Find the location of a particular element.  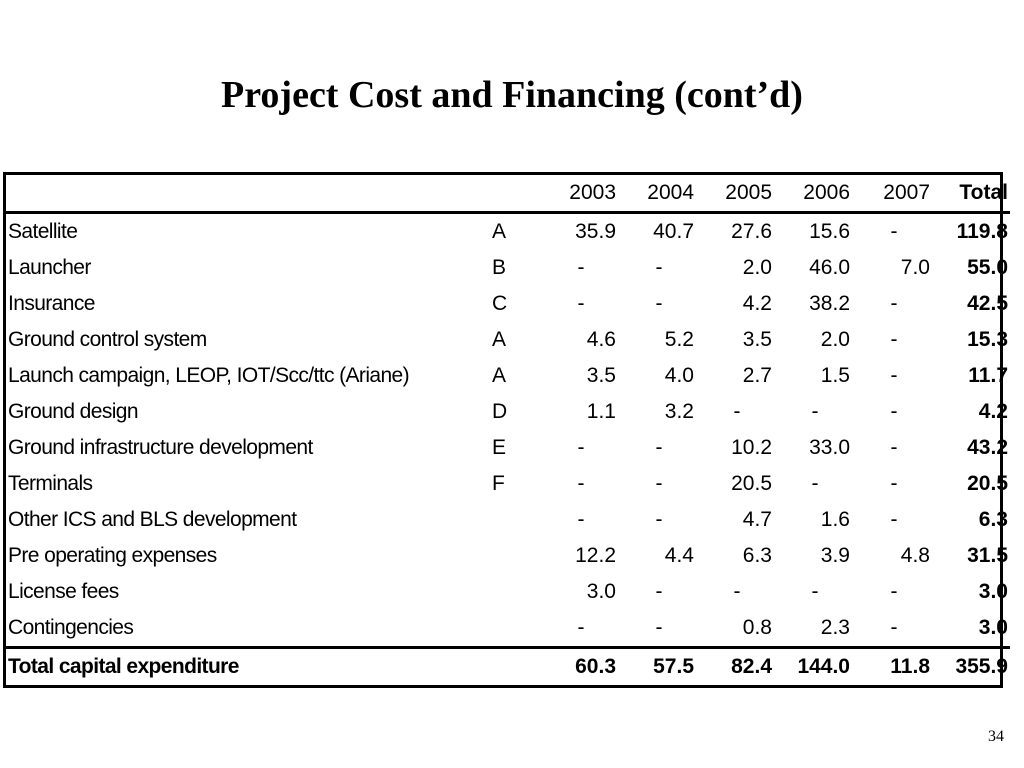

total-row-value-cell: 60.3 is located at coordinates (581, 665).